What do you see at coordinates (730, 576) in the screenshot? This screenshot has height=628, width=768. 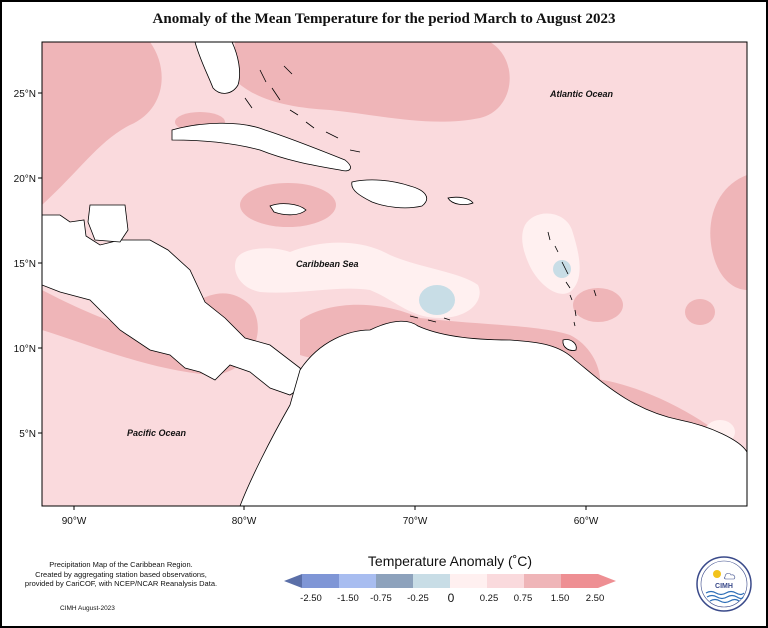 I see `cloud-icon` at bounding box center [730, 576].